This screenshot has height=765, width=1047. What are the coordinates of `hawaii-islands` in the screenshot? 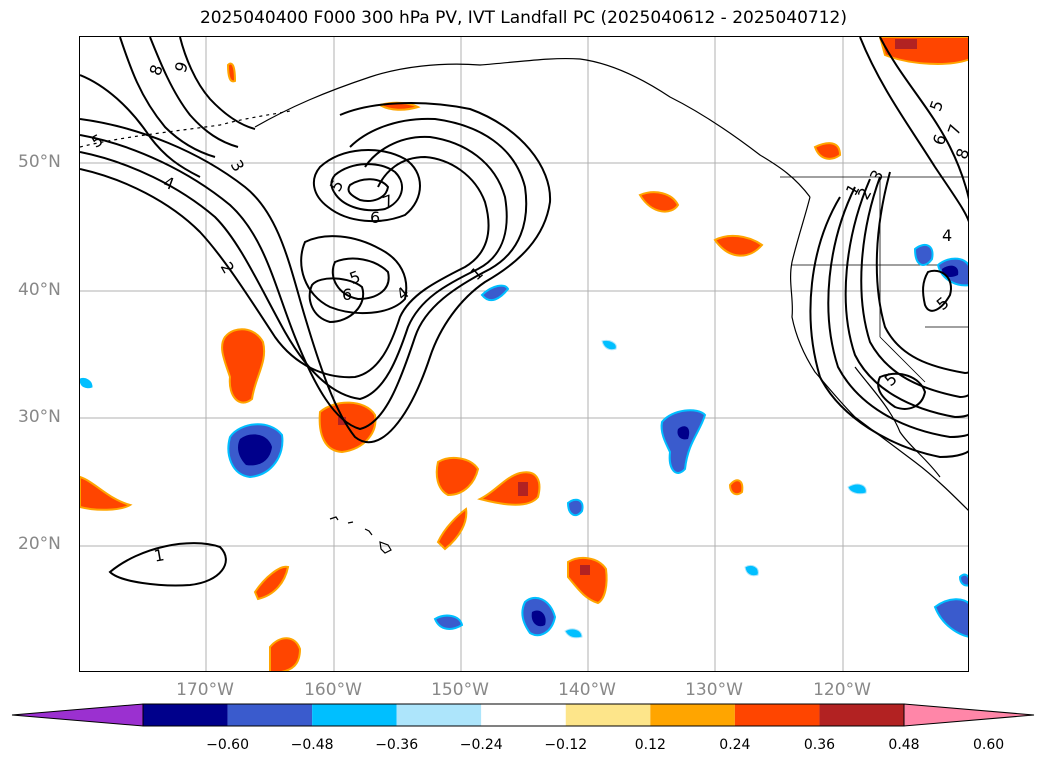 It's located at (360, 535).